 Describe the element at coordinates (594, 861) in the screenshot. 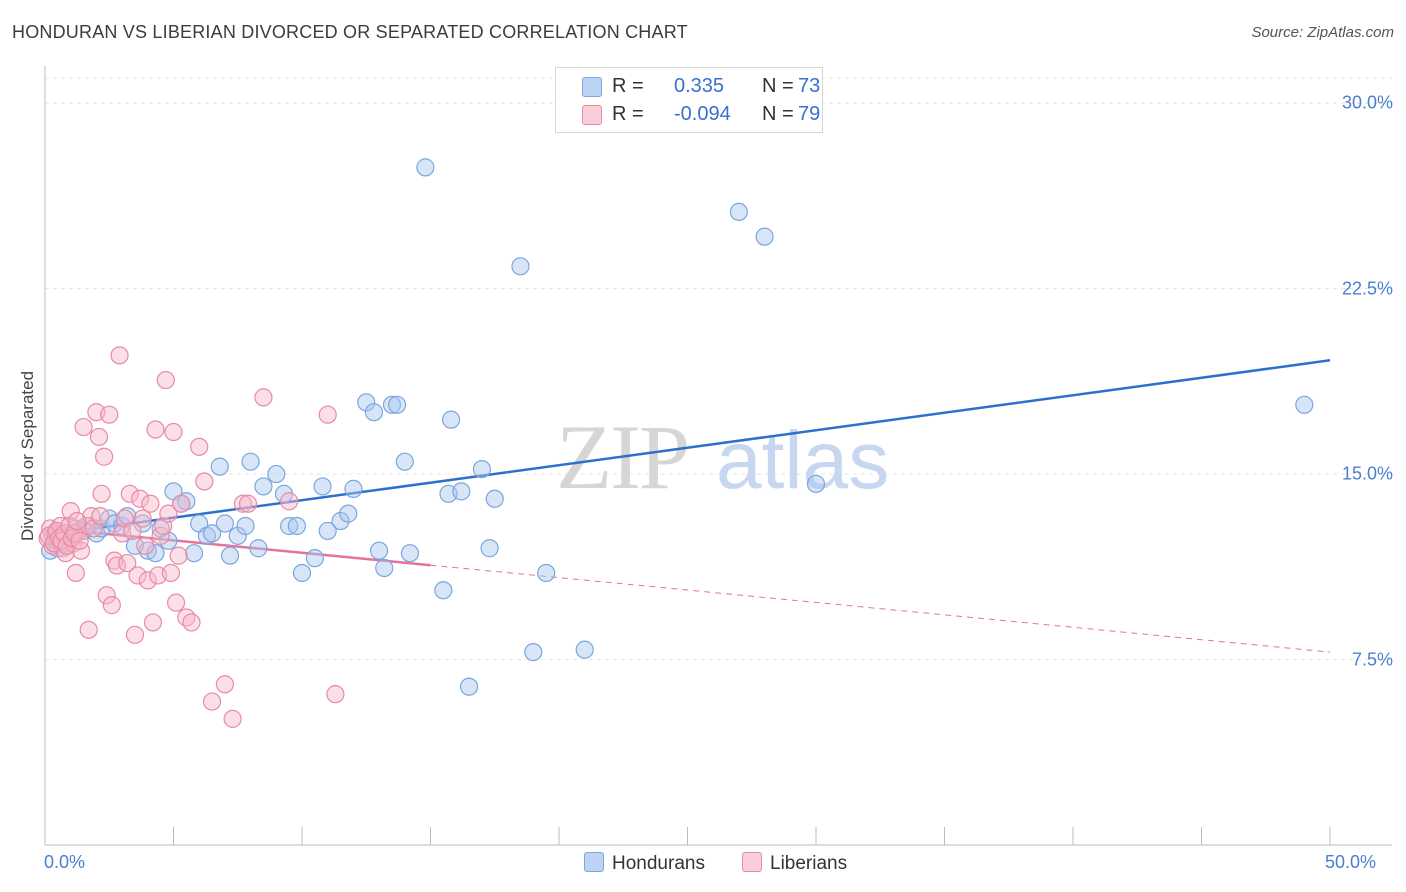

I see `hondurans-legend-swatch` at that location.